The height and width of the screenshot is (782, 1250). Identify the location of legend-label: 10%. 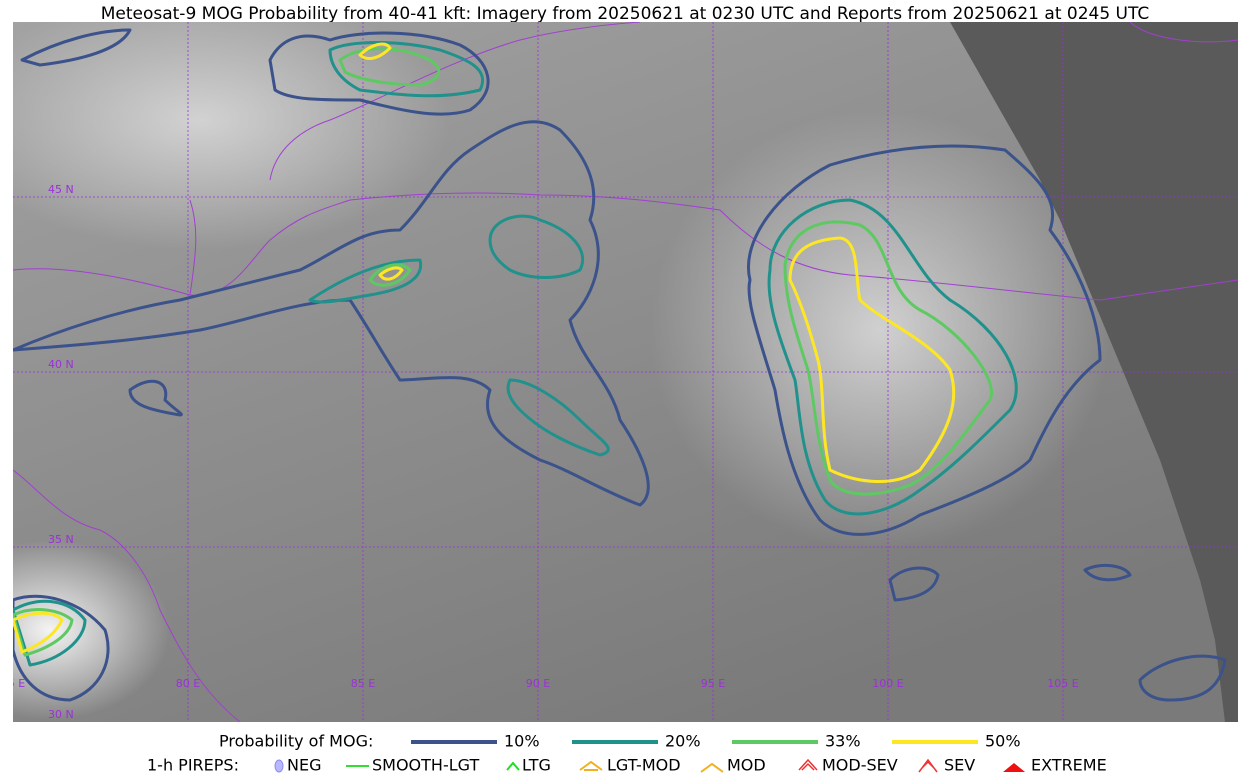
(522, 741).